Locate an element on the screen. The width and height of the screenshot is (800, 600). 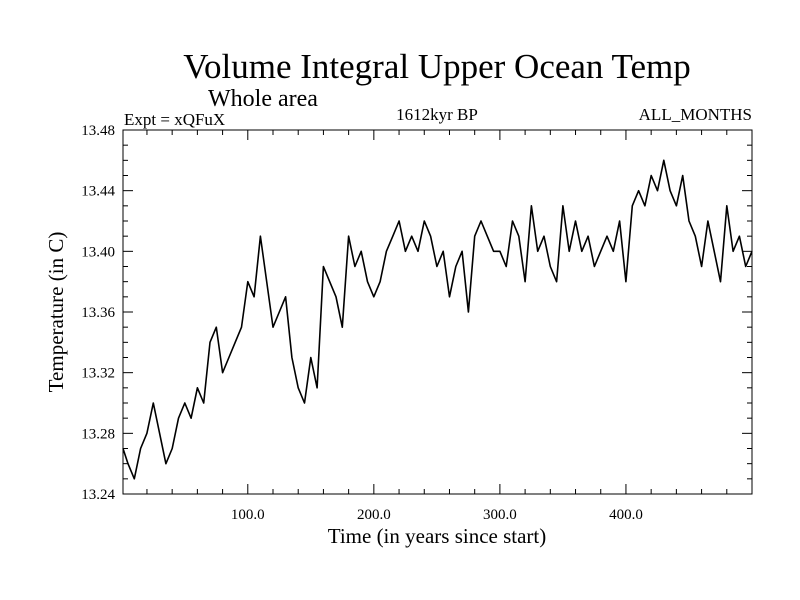
chart-subtitle: Whole area is located at coordinates (263, 99).